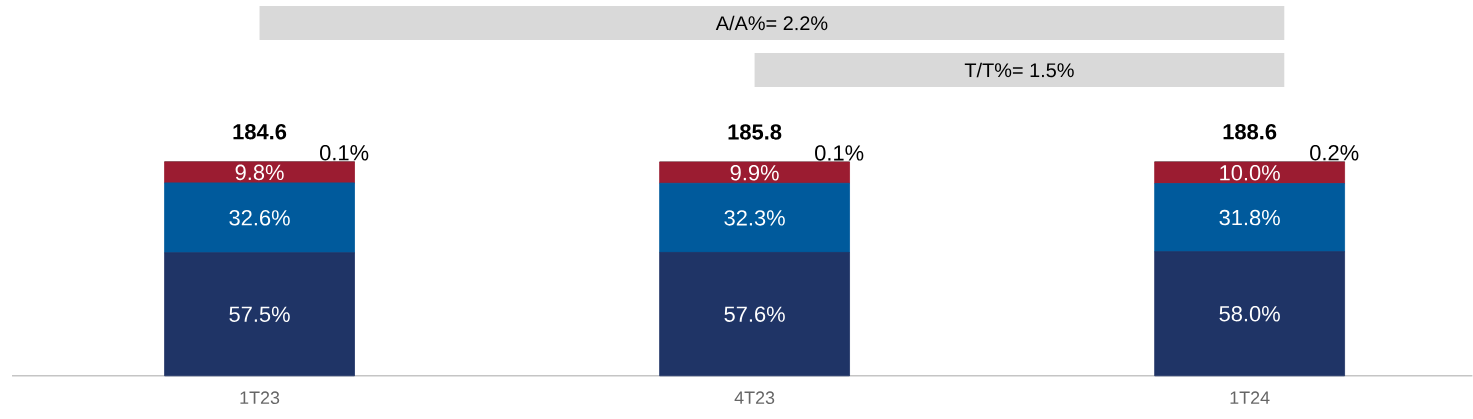 The image size is (1473, 419). What do you see at coordinates (1250, 397) in the screenshot?
I see `x-tick-label: 1T24` at bounding box center [1250, 397].